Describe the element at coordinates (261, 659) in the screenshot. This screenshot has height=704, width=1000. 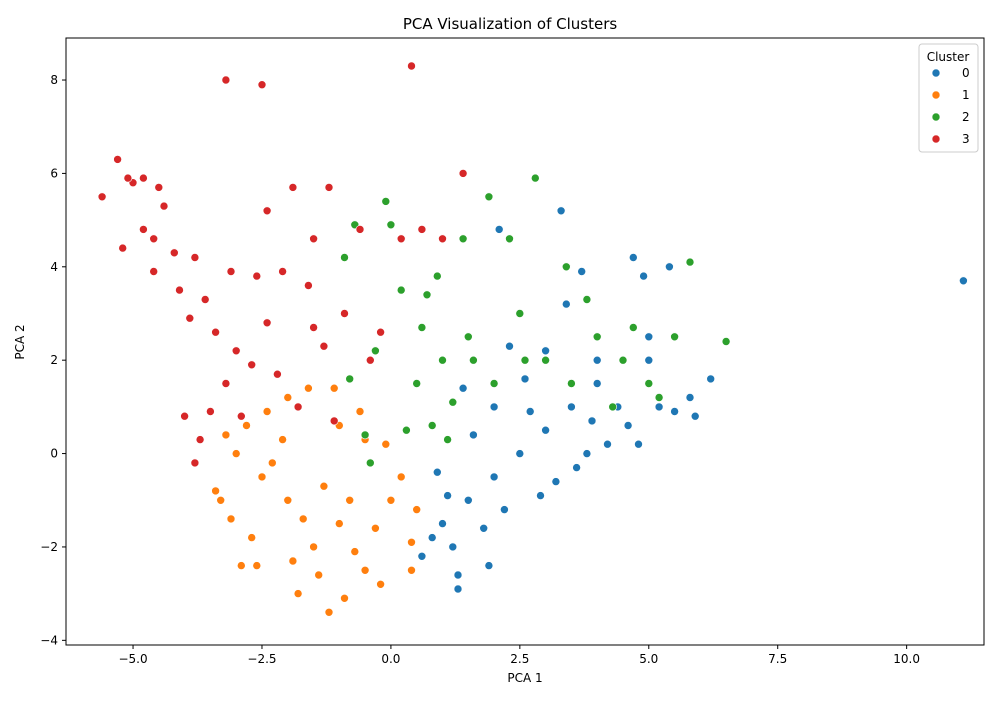
I see `x-tick-label: −2.5` at that location.